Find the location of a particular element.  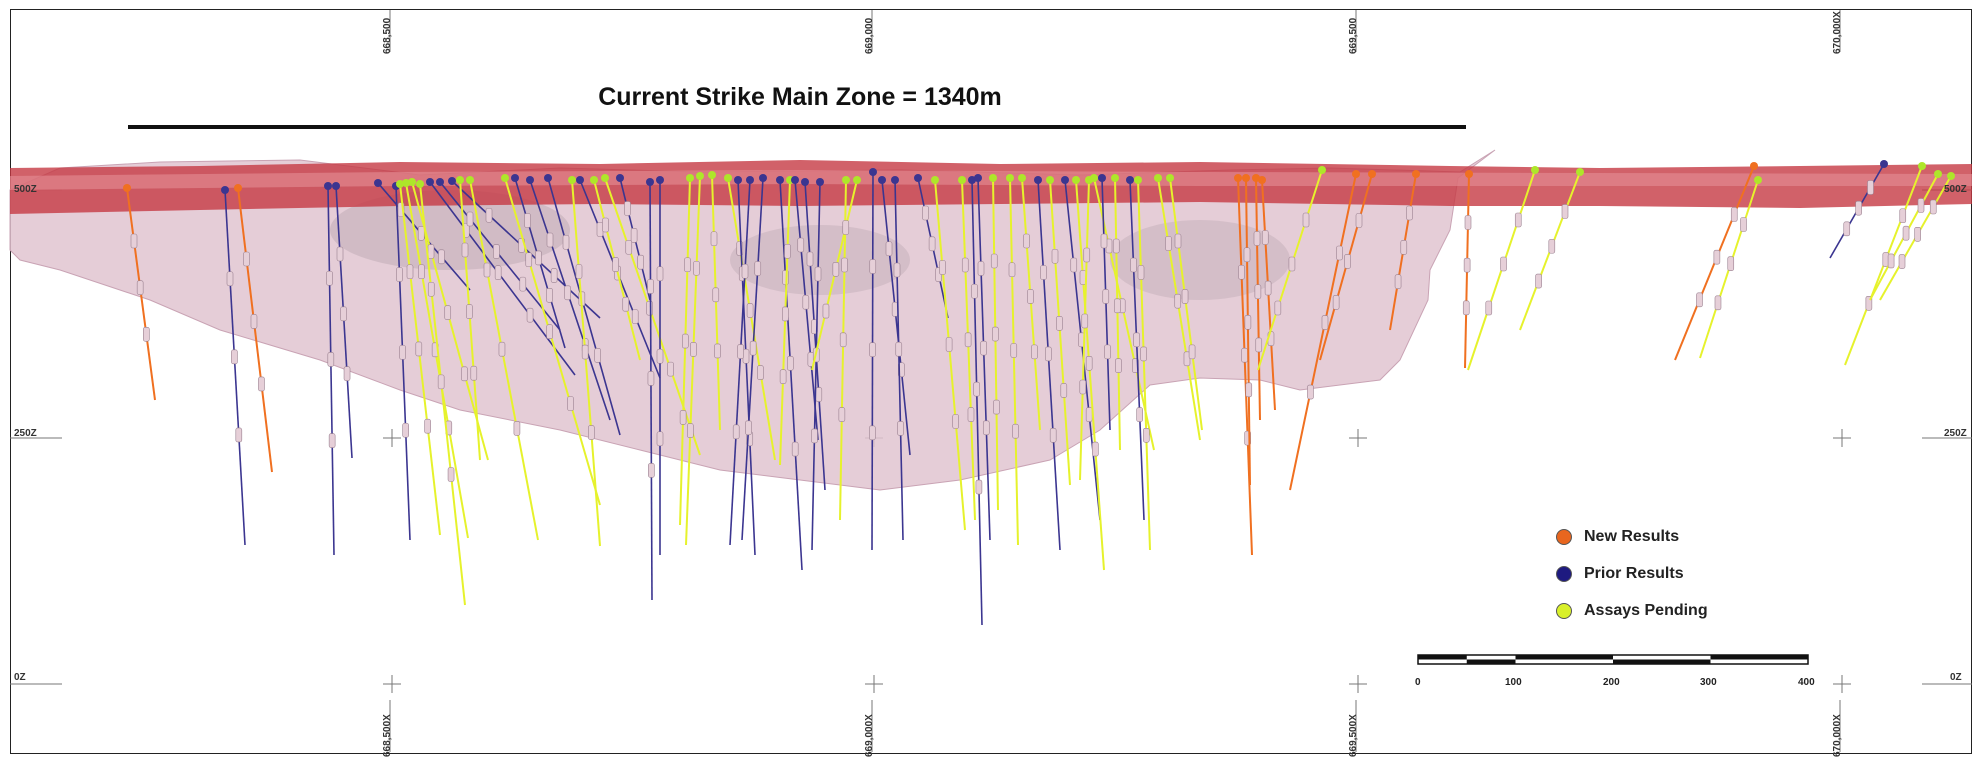

prior-results-marker-icon is located at coordinates (1564, 574).